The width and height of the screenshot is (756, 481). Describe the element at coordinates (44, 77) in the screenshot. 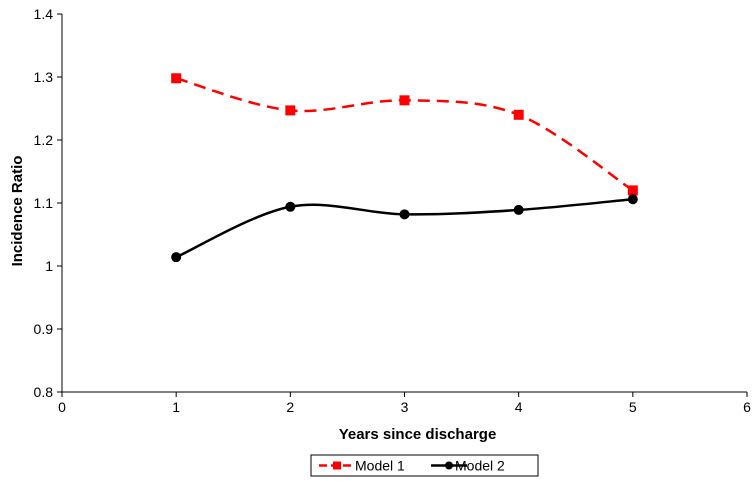

I see `y-tick-label: 1.3` at that location.